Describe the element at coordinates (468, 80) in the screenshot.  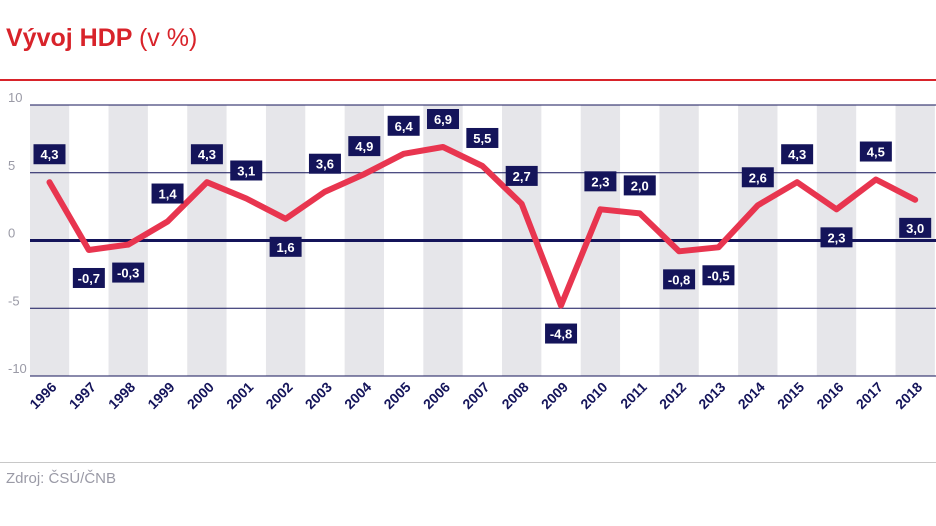
I see `header-divider` at that location.